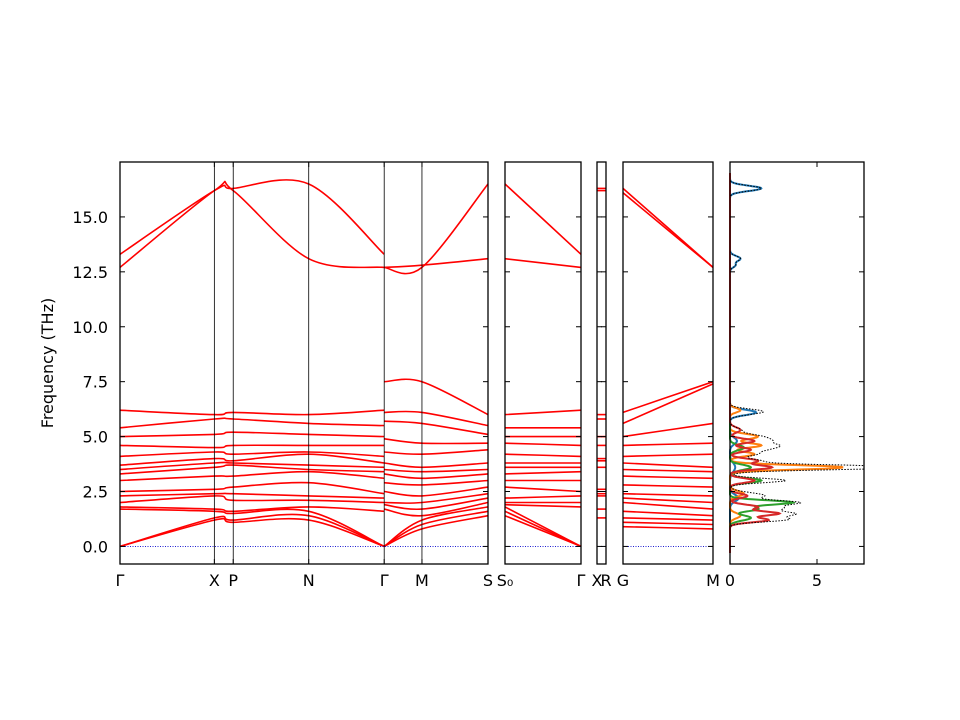 Image resolution: width=960 pixels, height=720 pixels. Describe the element at coordinates (436, 263) in the screenshot. I see `band-line-p0-s1-b1` at that location.